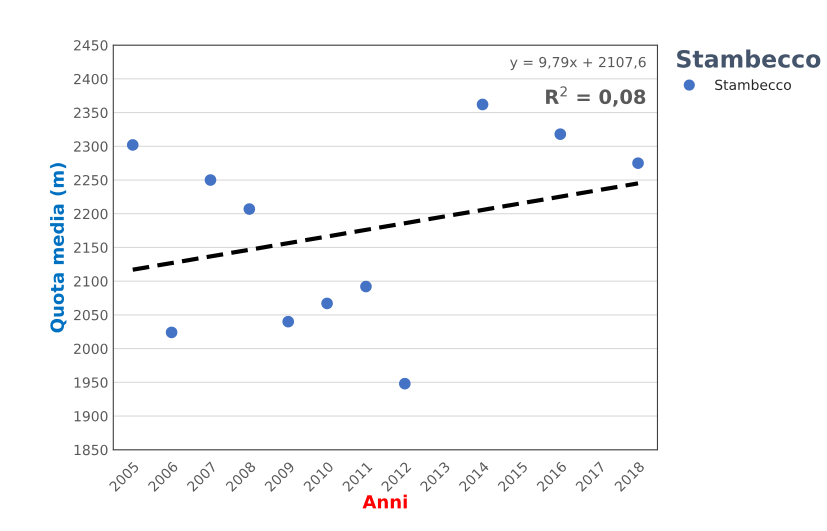 Image resolution: width=827 pixels, height=531 pixels. What do you see at coordinates (384, 501) in the screenshot?
I see `x-axis-title: Anni` at bounding box center [384, 501].